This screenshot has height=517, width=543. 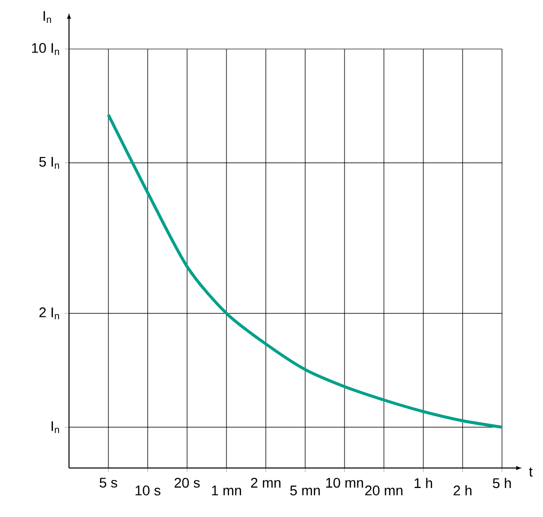 I want to click on y-tick-label: 5 I$_{n}$, so click(x=49, y=162).